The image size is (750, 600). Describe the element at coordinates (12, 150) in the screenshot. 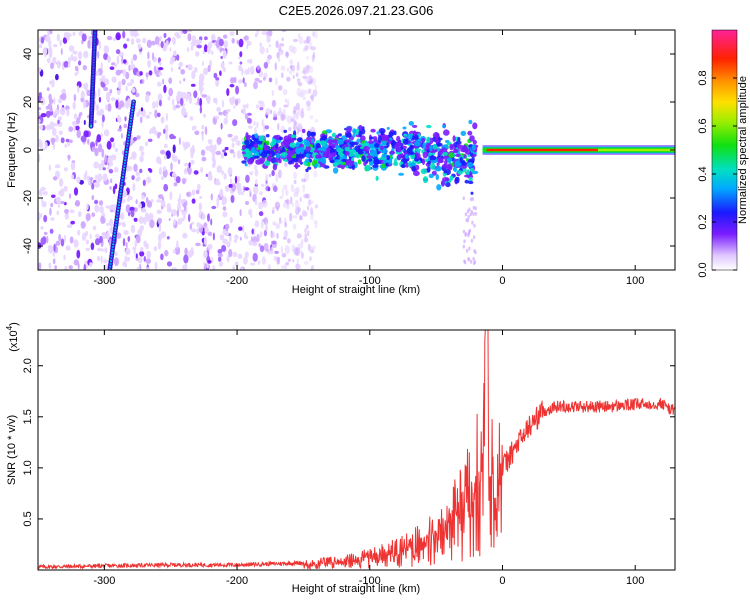

I see `spectrogram-y-axis-label: Frequency (Hz)` at that location.